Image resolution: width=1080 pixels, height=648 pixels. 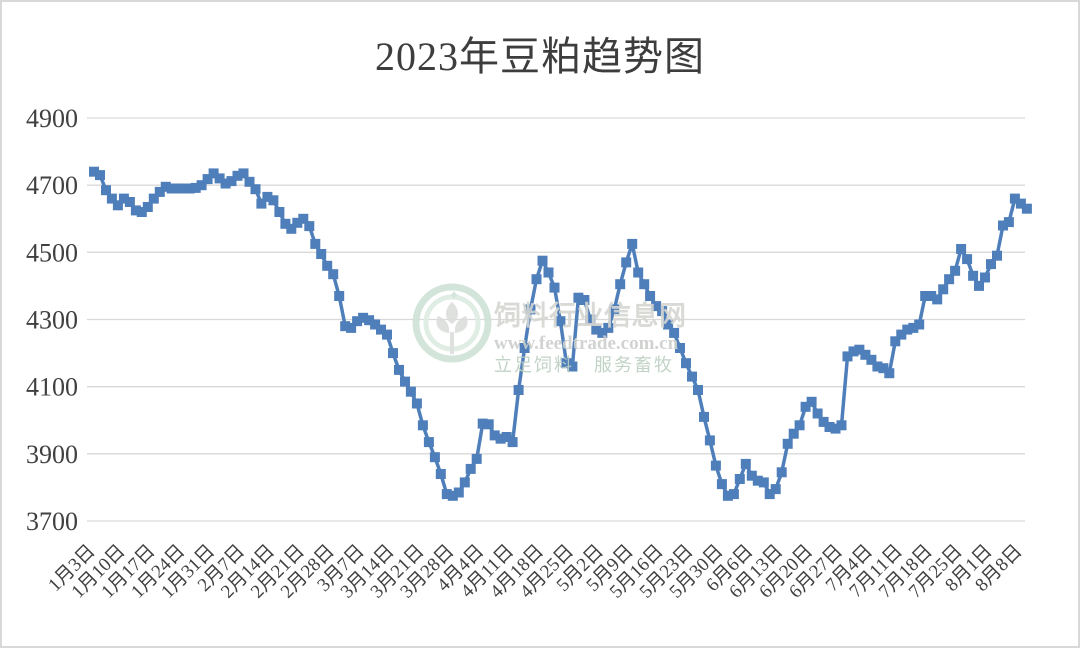 What do you see at coordinates (52, 185) in the screenshot?
I see `y-tick-label: 4700` at bounding box center [52, 185].